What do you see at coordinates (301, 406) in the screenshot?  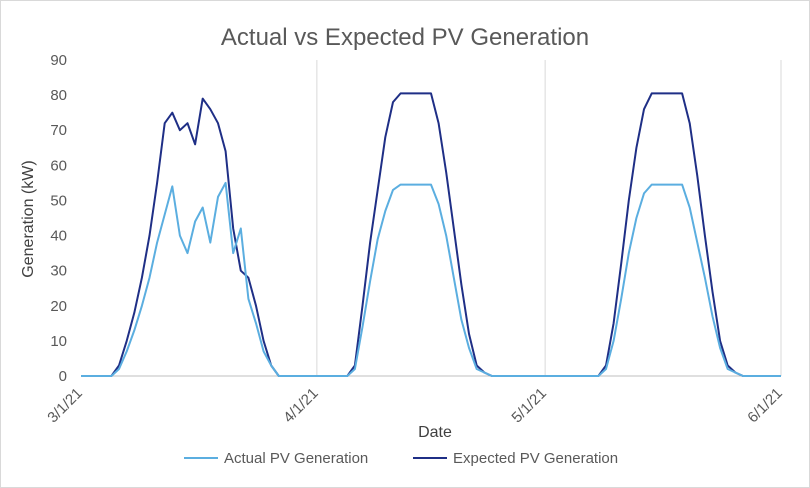 I see `x-tick-label: 4/1/21` at bounding box center [301, 406].